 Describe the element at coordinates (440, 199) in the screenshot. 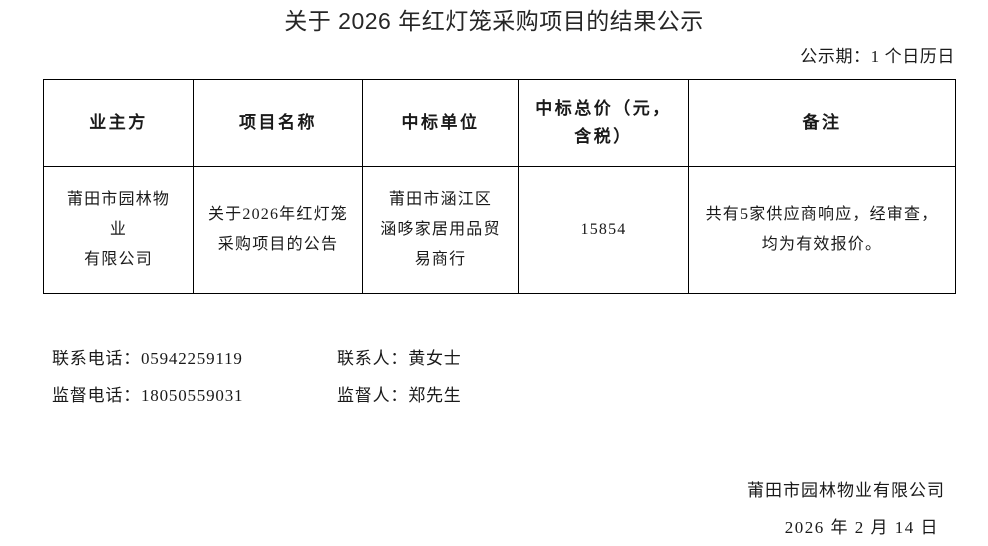

I see `cell-winning-supplier-line-1: 莆田市涵江区` at that location.